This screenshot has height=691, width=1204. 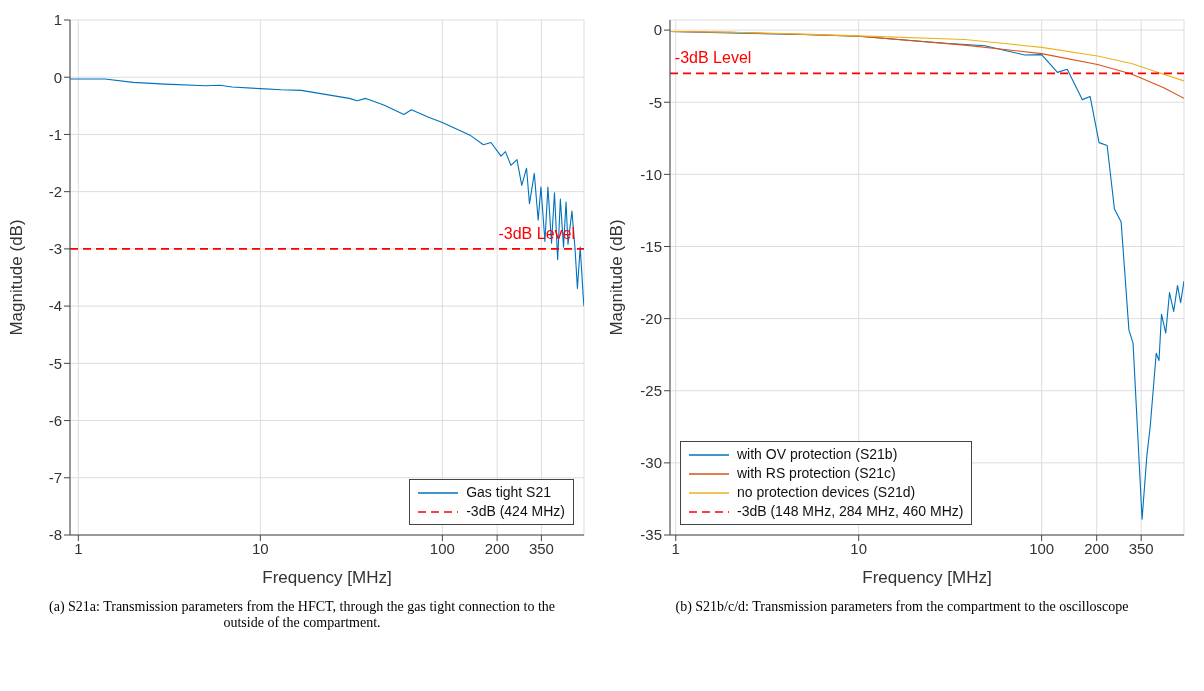 I want to click on y-tick-label: -6, so click(x=55, y=420).